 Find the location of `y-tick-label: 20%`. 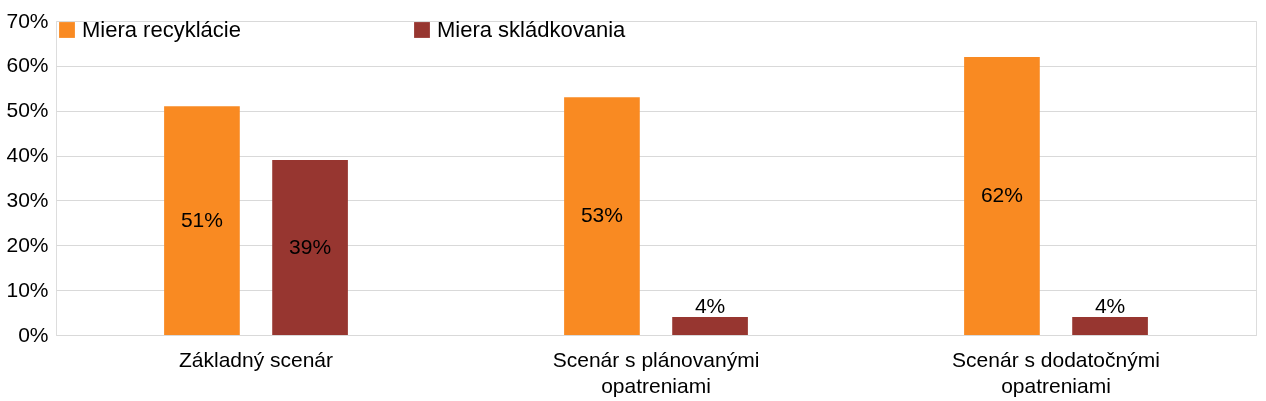

y-tick-label: 20% is located at coordinates (27, 244).